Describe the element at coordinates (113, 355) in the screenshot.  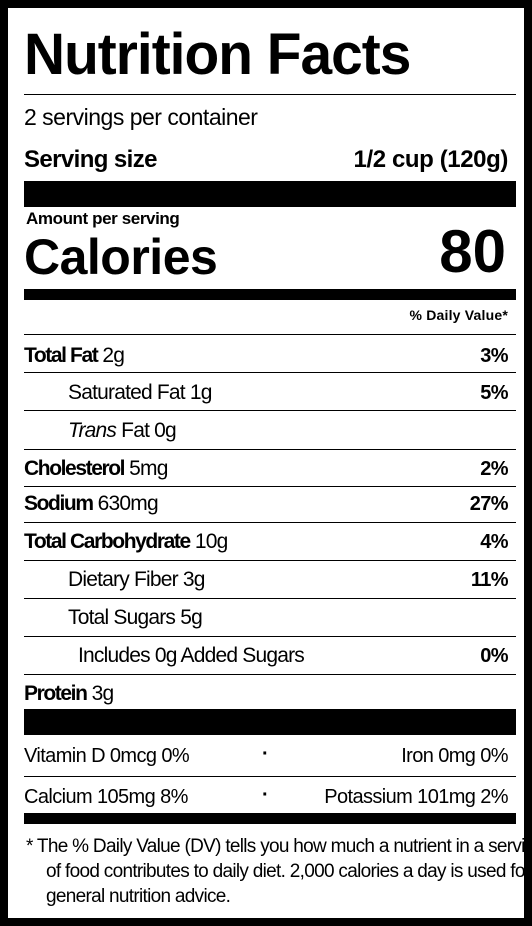
I see `nutrient-amount: 2g` at that location.